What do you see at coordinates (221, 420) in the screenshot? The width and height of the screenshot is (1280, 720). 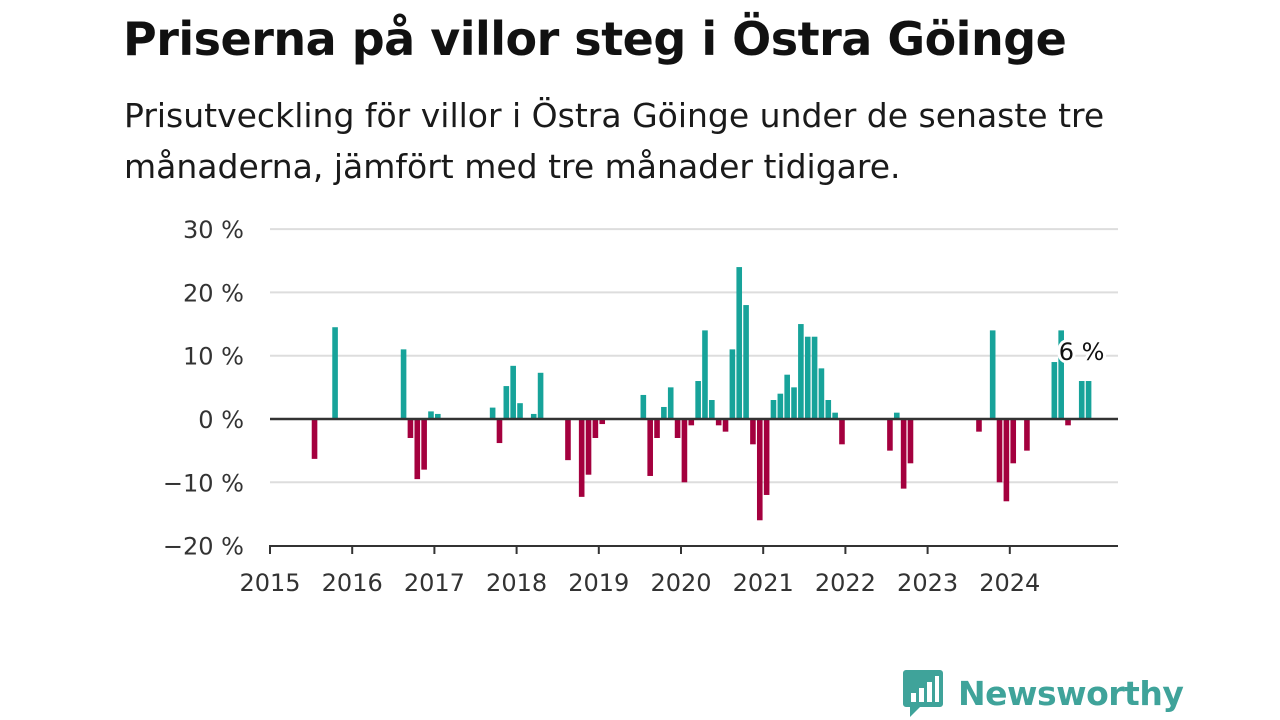 I see `y-tick-label: 0 %` at bounding box center [221, 420].